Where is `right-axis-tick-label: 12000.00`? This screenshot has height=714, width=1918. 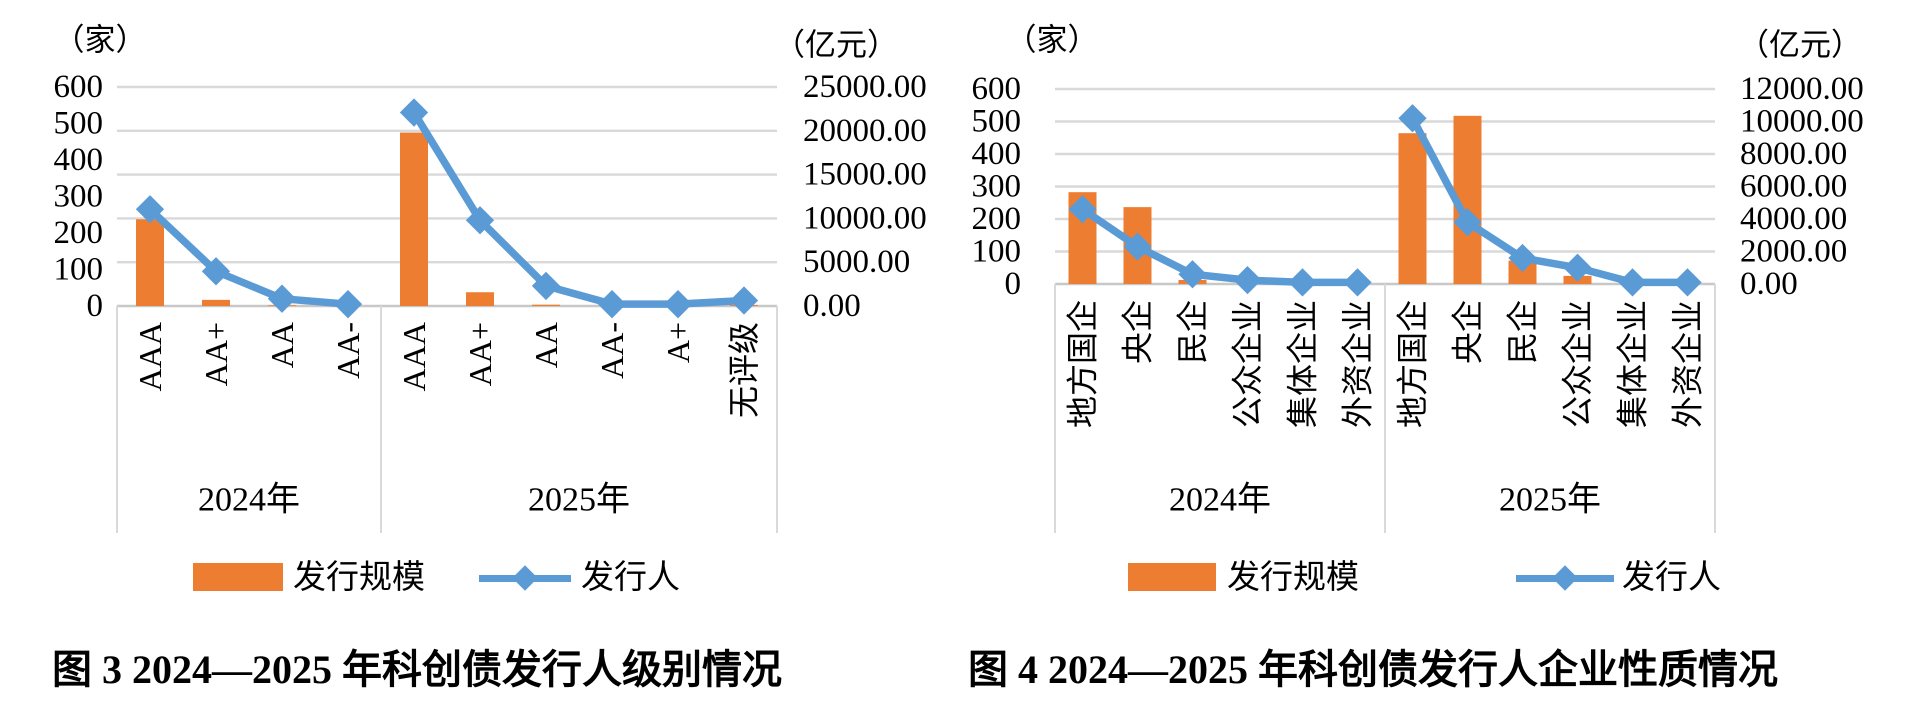
right-axis-tick-label: 12000.00 is located at coordinates (1802, 89).